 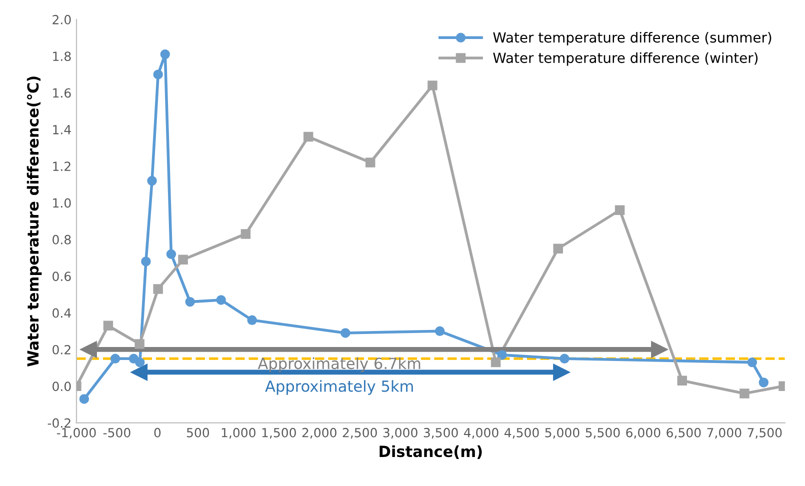 What do you see at coordinates (62, 93) in the screenshot?
I see `y-tick-label: 1.6` at bounding box center [62, 93].